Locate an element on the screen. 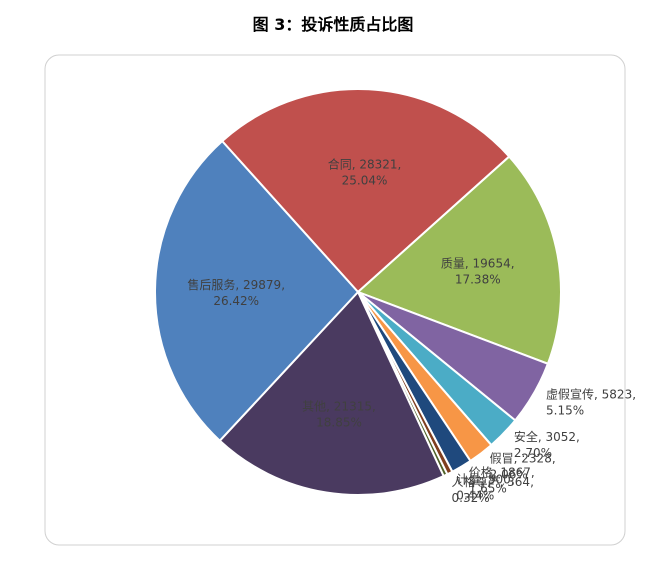 The image size is (666, 561). data-label: 人格尊严, 364, 0.32% is located at coordinates (493, 489).